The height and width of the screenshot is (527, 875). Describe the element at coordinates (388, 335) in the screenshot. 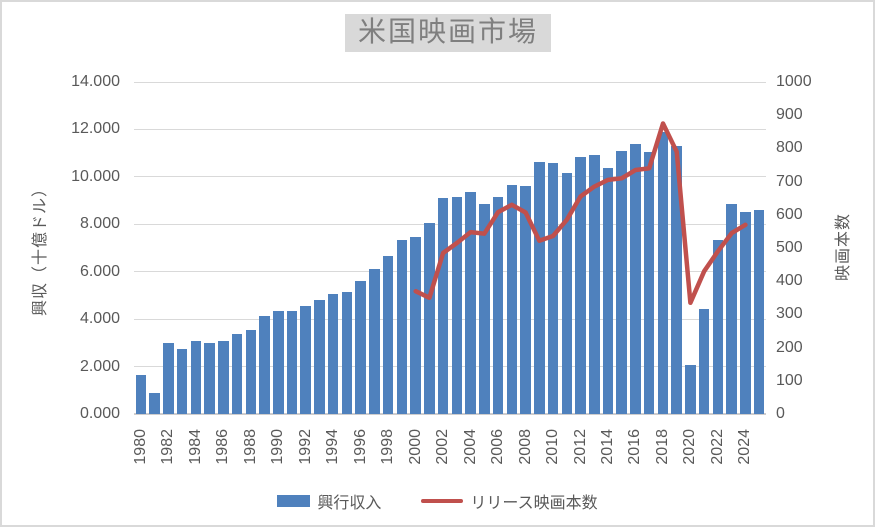

I see `bar-1998` at that location.